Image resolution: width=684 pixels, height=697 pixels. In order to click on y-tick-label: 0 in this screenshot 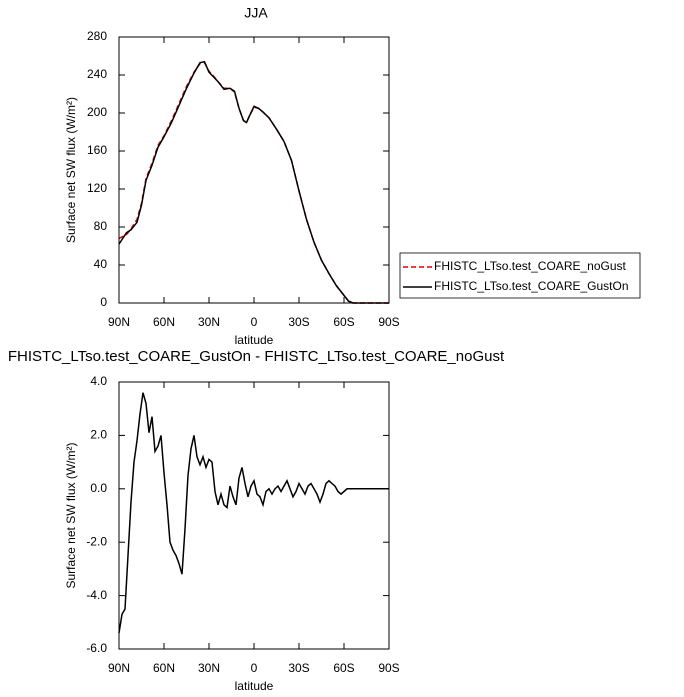, I will do `click(103, 302)`.